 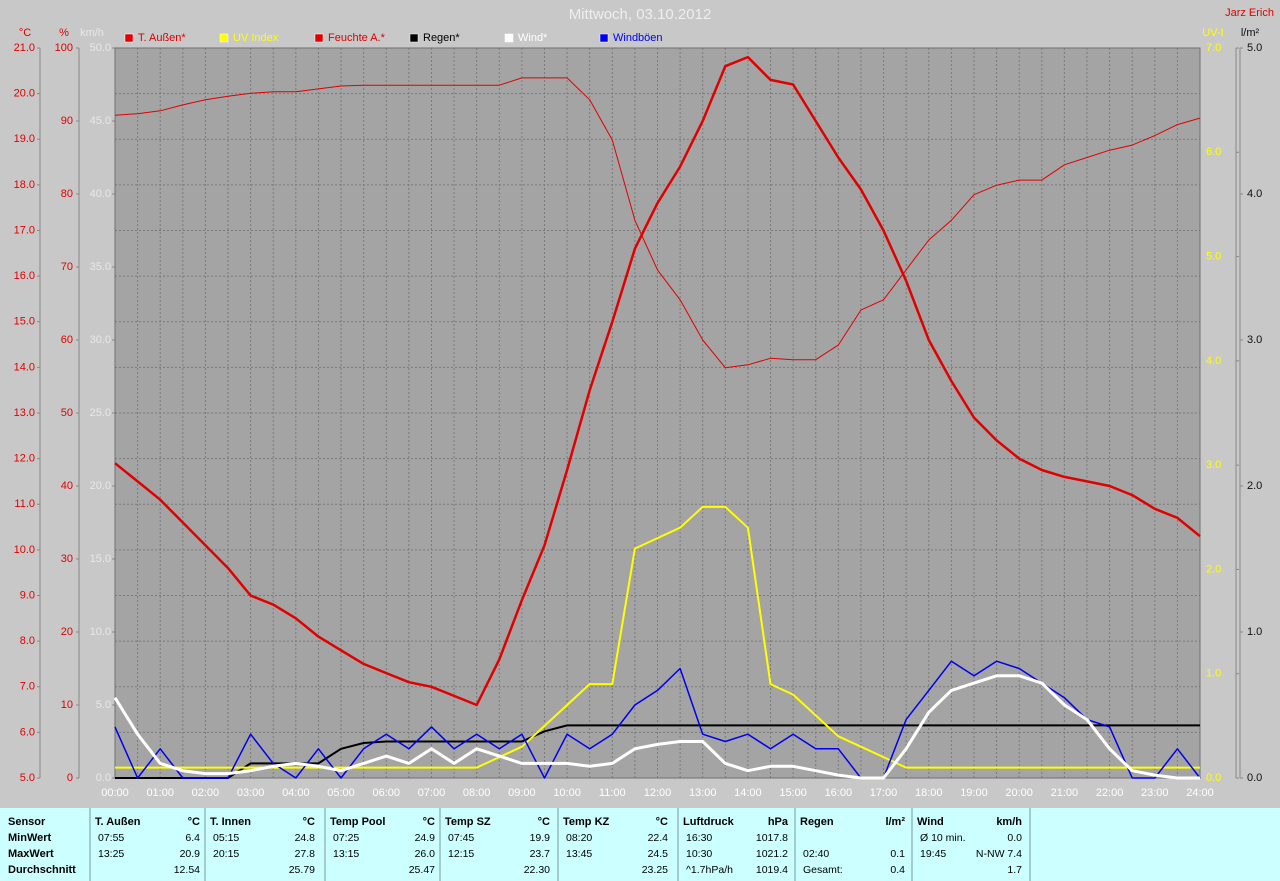 I want to click on x-tick-label: 20:00, so click(x=1019, y=793).